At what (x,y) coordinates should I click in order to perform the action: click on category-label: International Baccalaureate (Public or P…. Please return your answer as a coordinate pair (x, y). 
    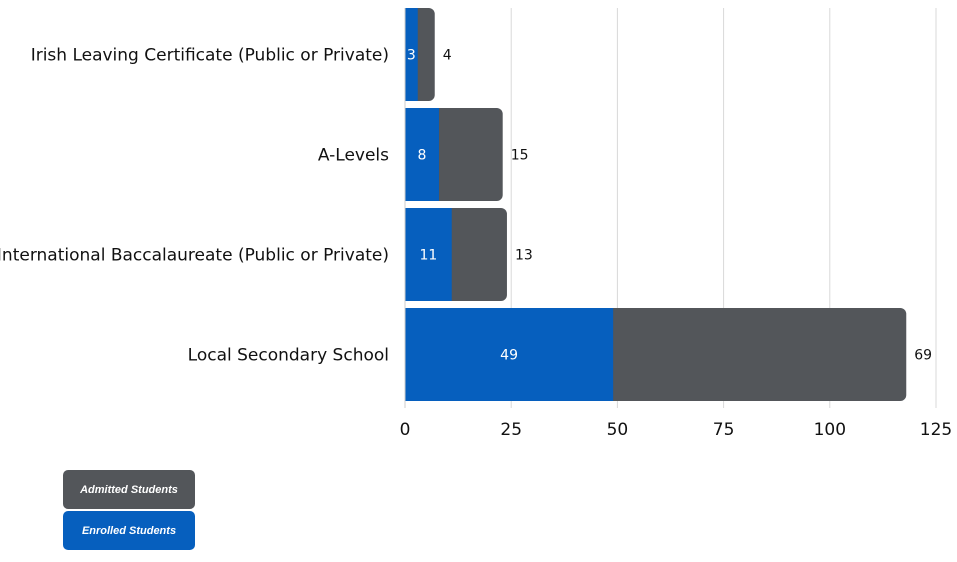
    Looking at the image, I should click on (194, 256).